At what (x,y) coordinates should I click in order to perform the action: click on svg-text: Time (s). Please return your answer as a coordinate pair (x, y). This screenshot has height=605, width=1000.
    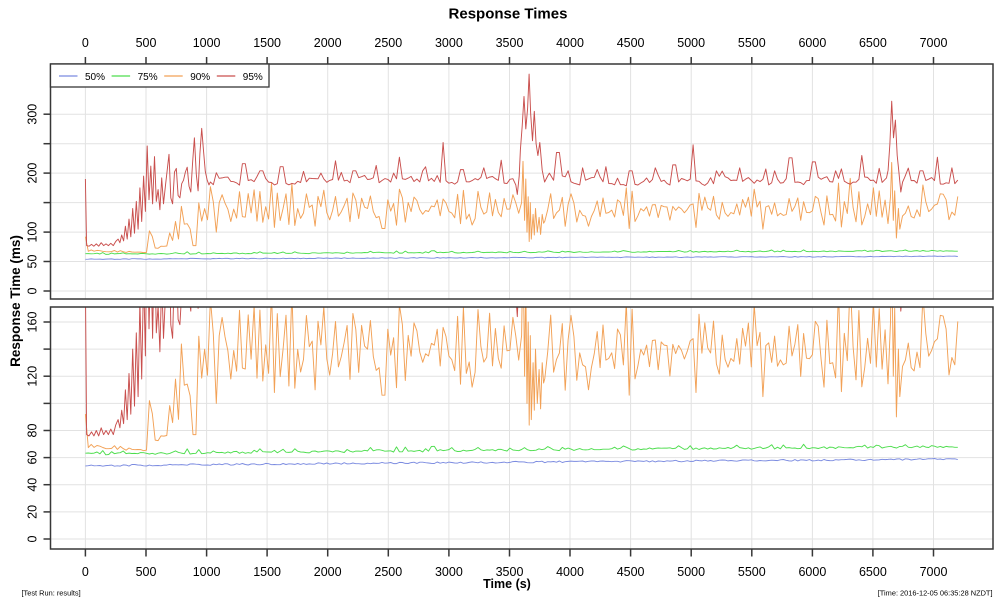
    Looking at the image, I should click on (507, 584).